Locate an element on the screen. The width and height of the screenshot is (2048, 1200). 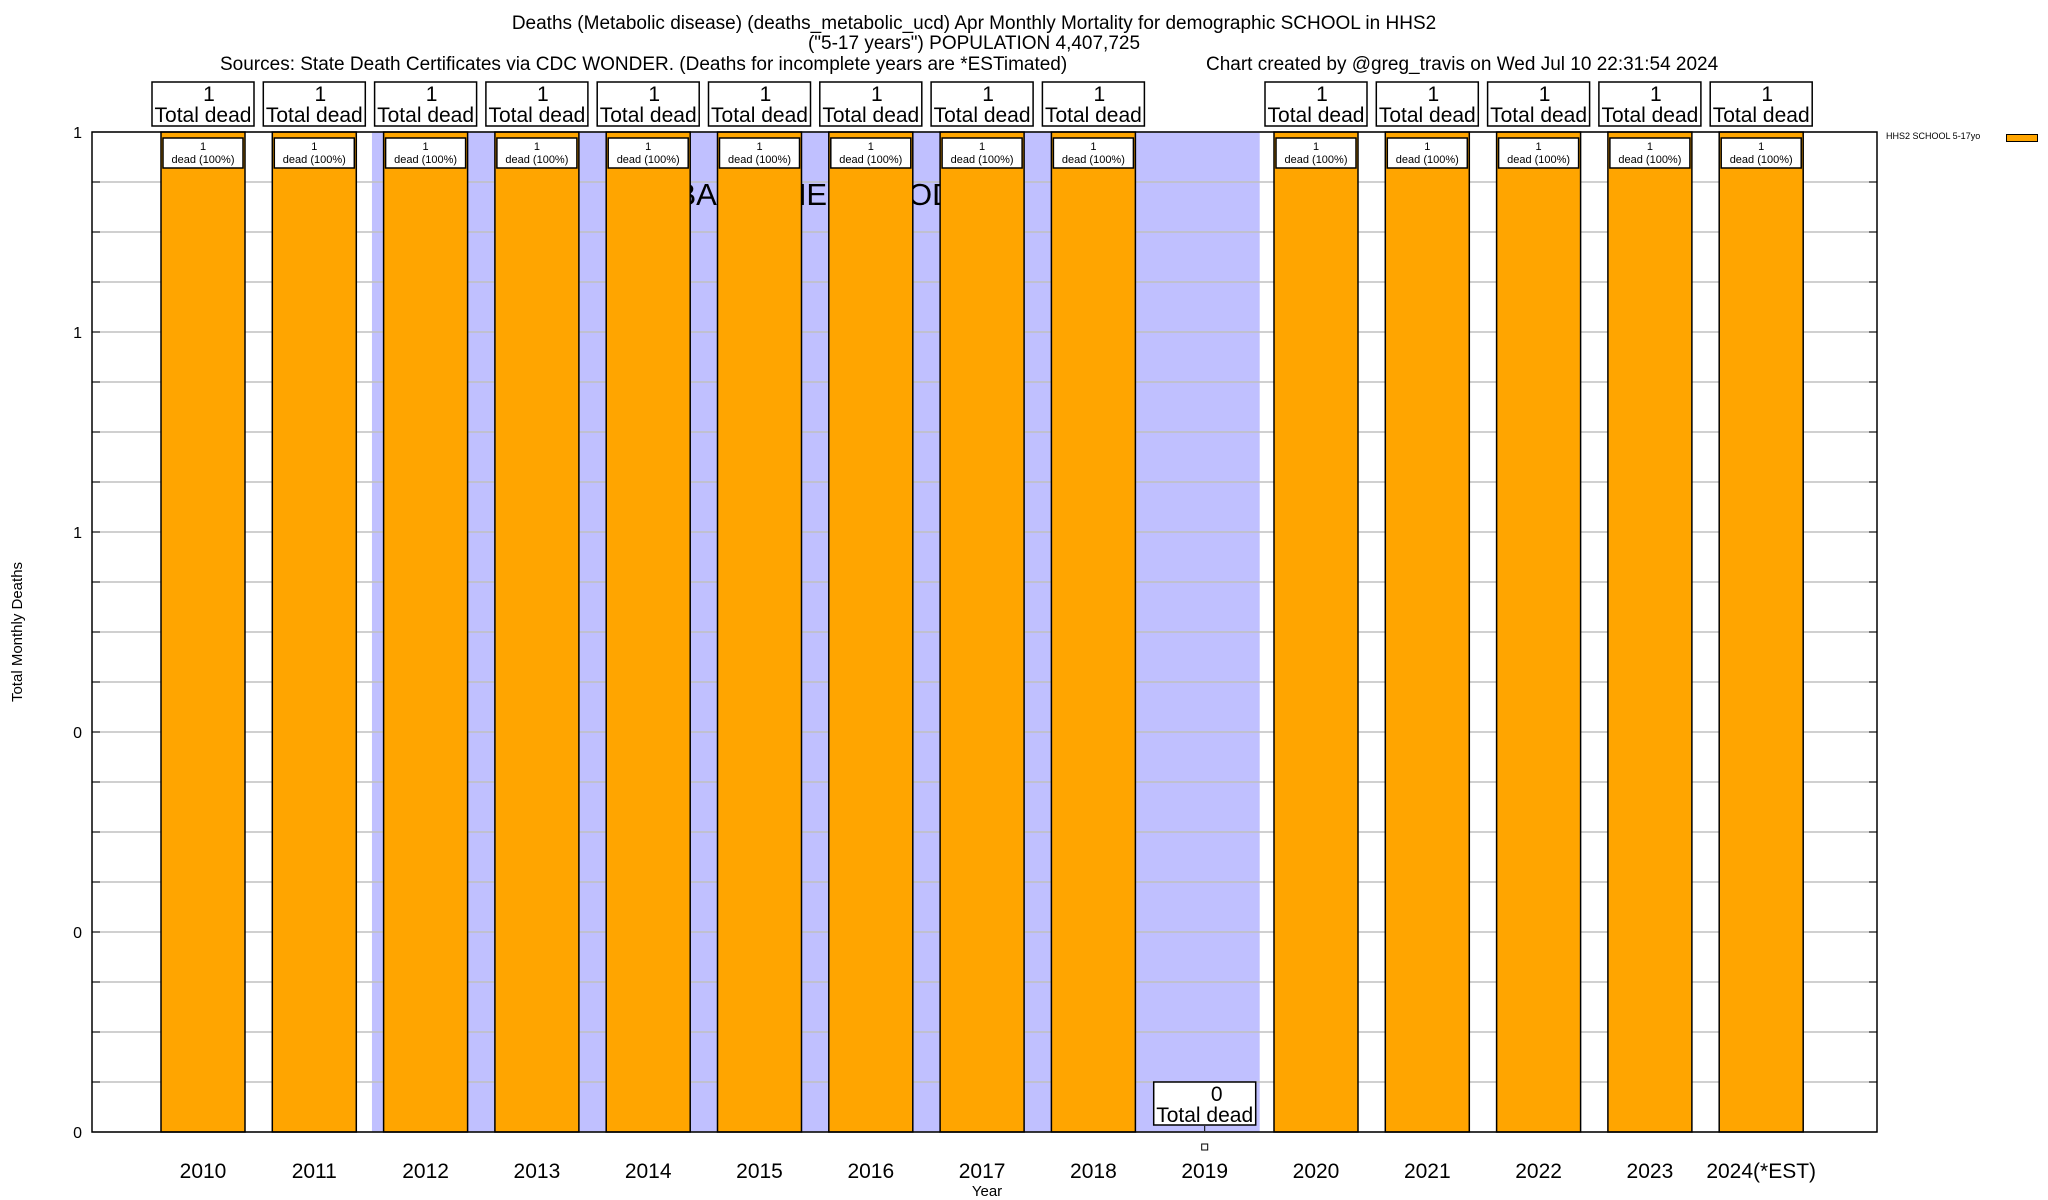
legend-label: HHS2 SCHOOL 5-17yo is located at coordinates (1933, 136).